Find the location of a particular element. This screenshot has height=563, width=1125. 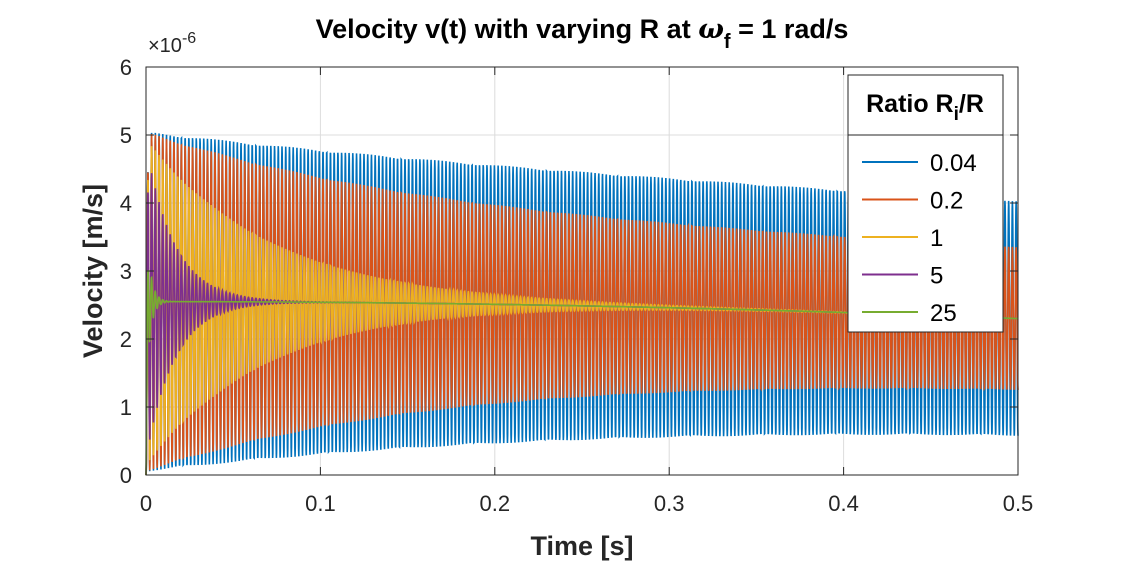

legend: Ratio Ri/R 0.04 0.2 1 5 25 is located at coordinates (925, 203).